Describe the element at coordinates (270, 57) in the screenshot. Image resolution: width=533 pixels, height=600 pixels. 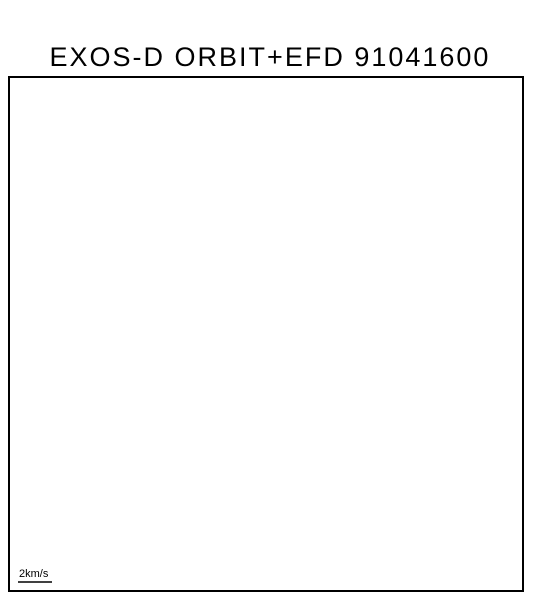
I see `chart-title: EXOS-D ORBIT+EFD 91041600` at that location.